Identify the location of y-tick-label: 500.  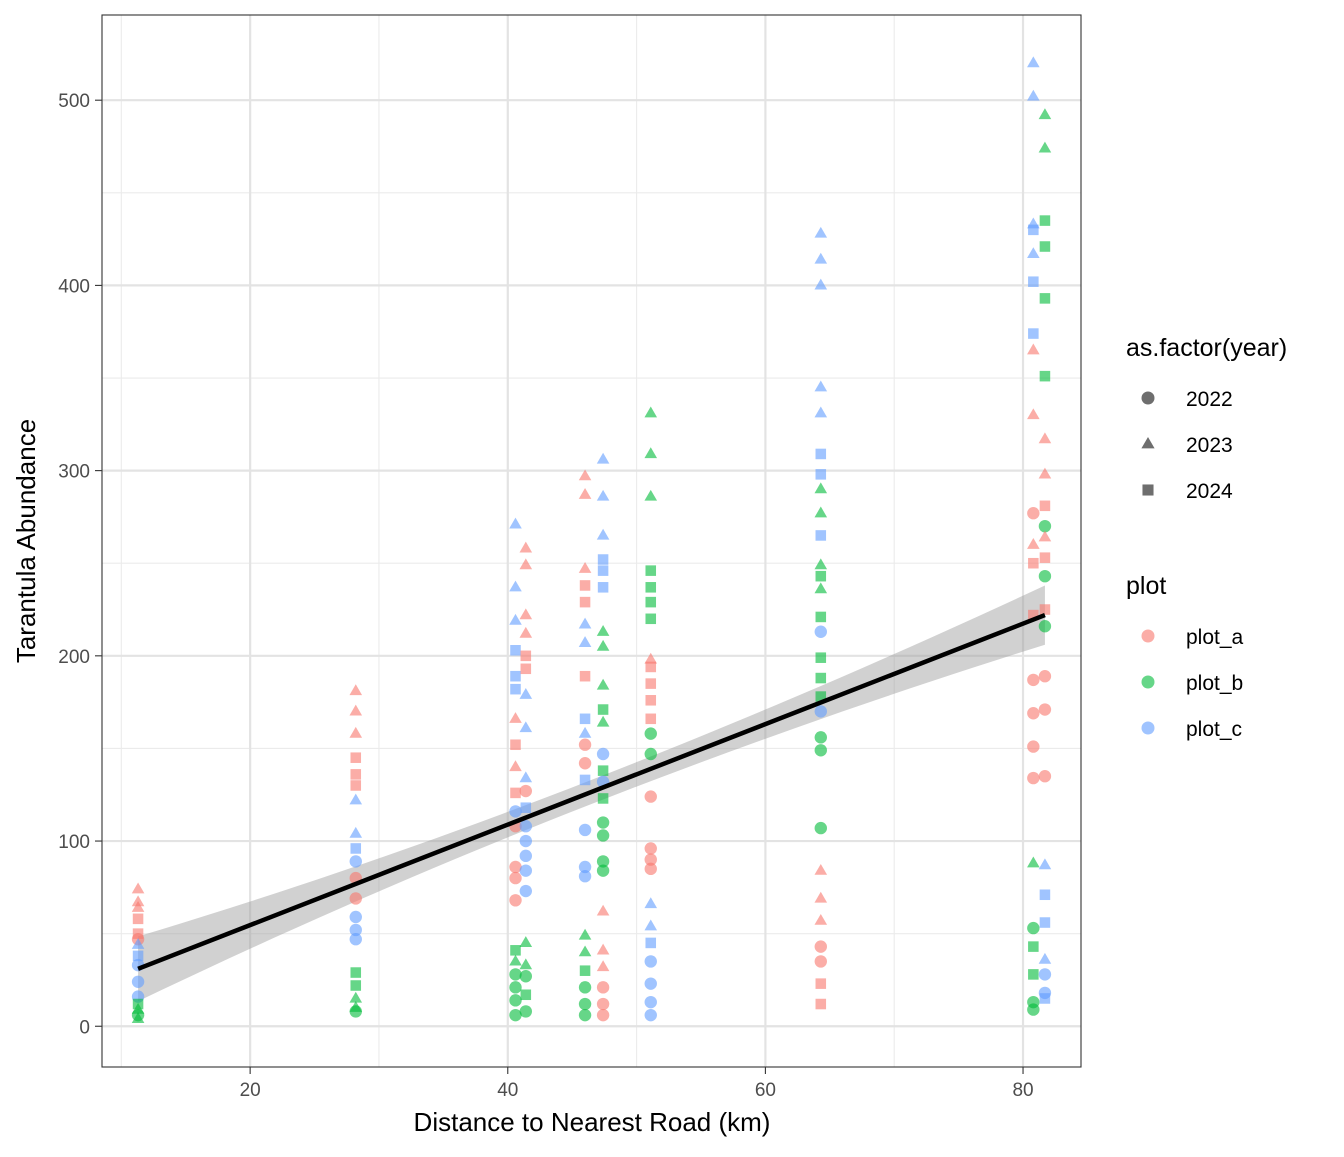
(74, 101).